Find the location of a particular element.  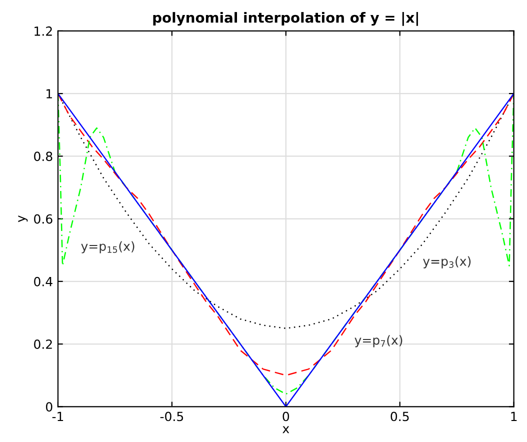

x-tick-label: 0 is located at coordinates (286, 417).